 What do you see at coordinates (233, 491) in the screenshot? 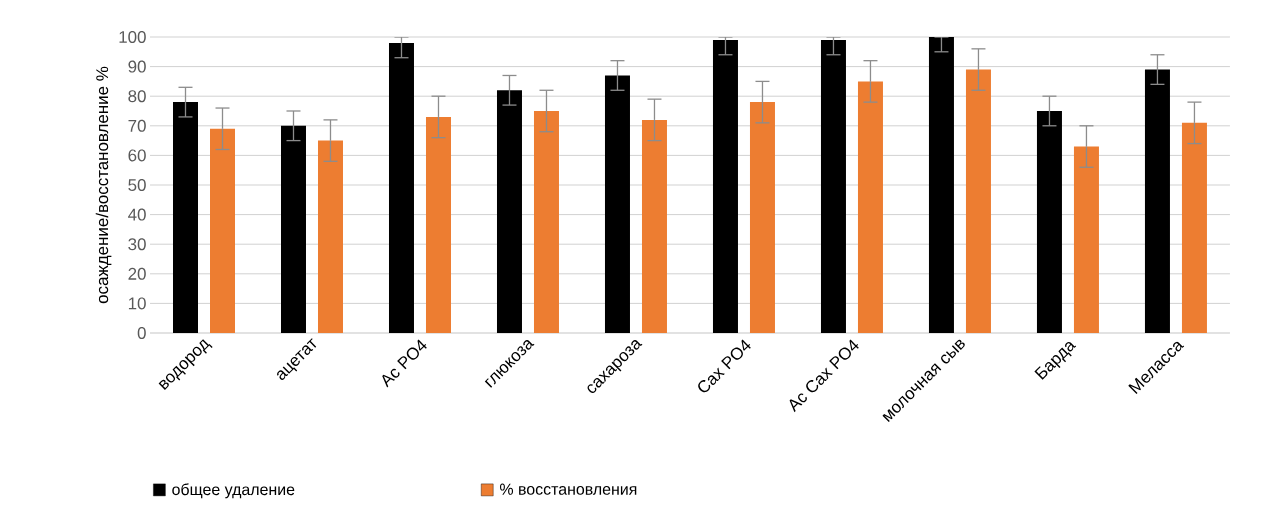
I see `legend-label: общее удаление` at bounding box center [233, 491].